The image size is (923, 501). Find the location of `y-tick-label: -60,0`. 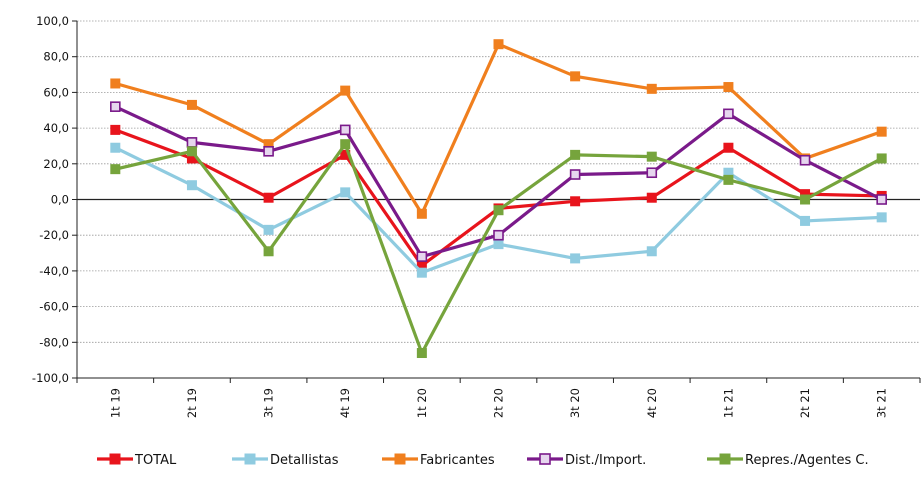

y-tick-label: -60,0 is located at coordinates (54, 307).